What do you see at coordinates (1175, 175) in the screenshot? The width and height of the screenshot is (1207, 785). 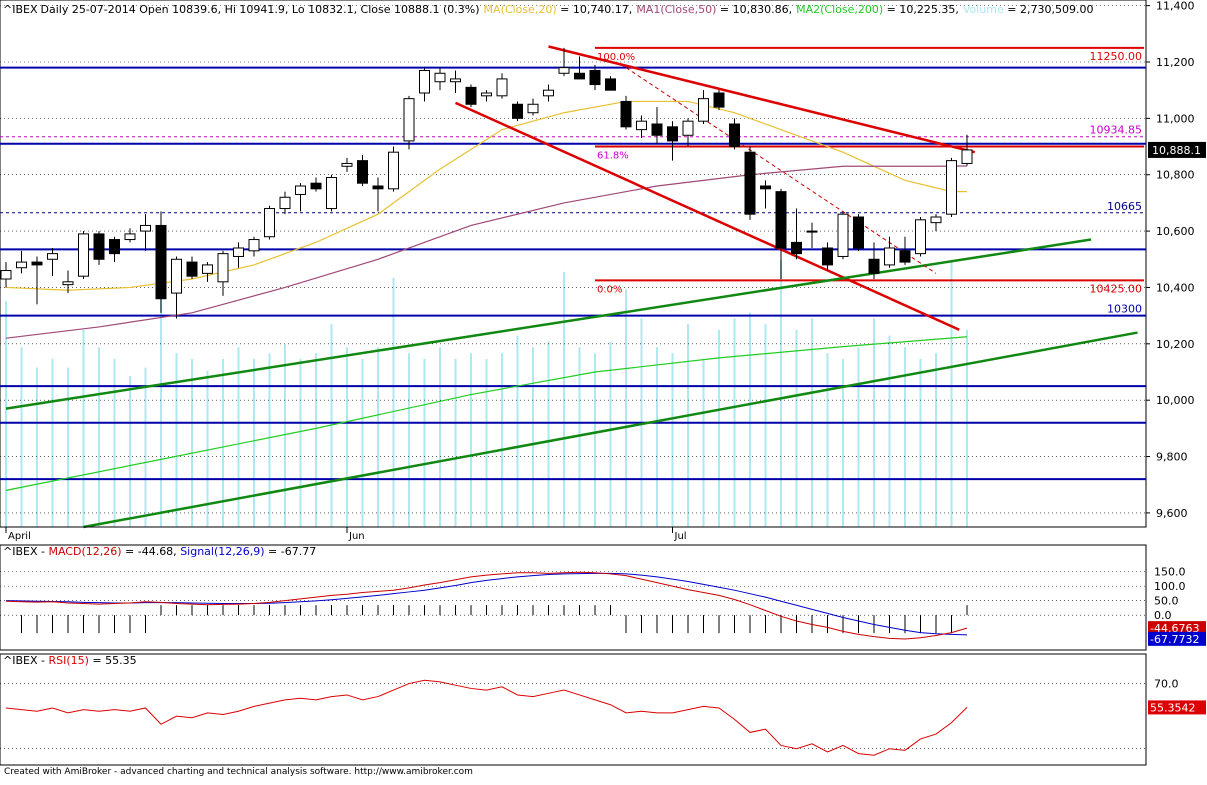 I see `price-tick-label: 10,800` at bounding box center [1175, 175].